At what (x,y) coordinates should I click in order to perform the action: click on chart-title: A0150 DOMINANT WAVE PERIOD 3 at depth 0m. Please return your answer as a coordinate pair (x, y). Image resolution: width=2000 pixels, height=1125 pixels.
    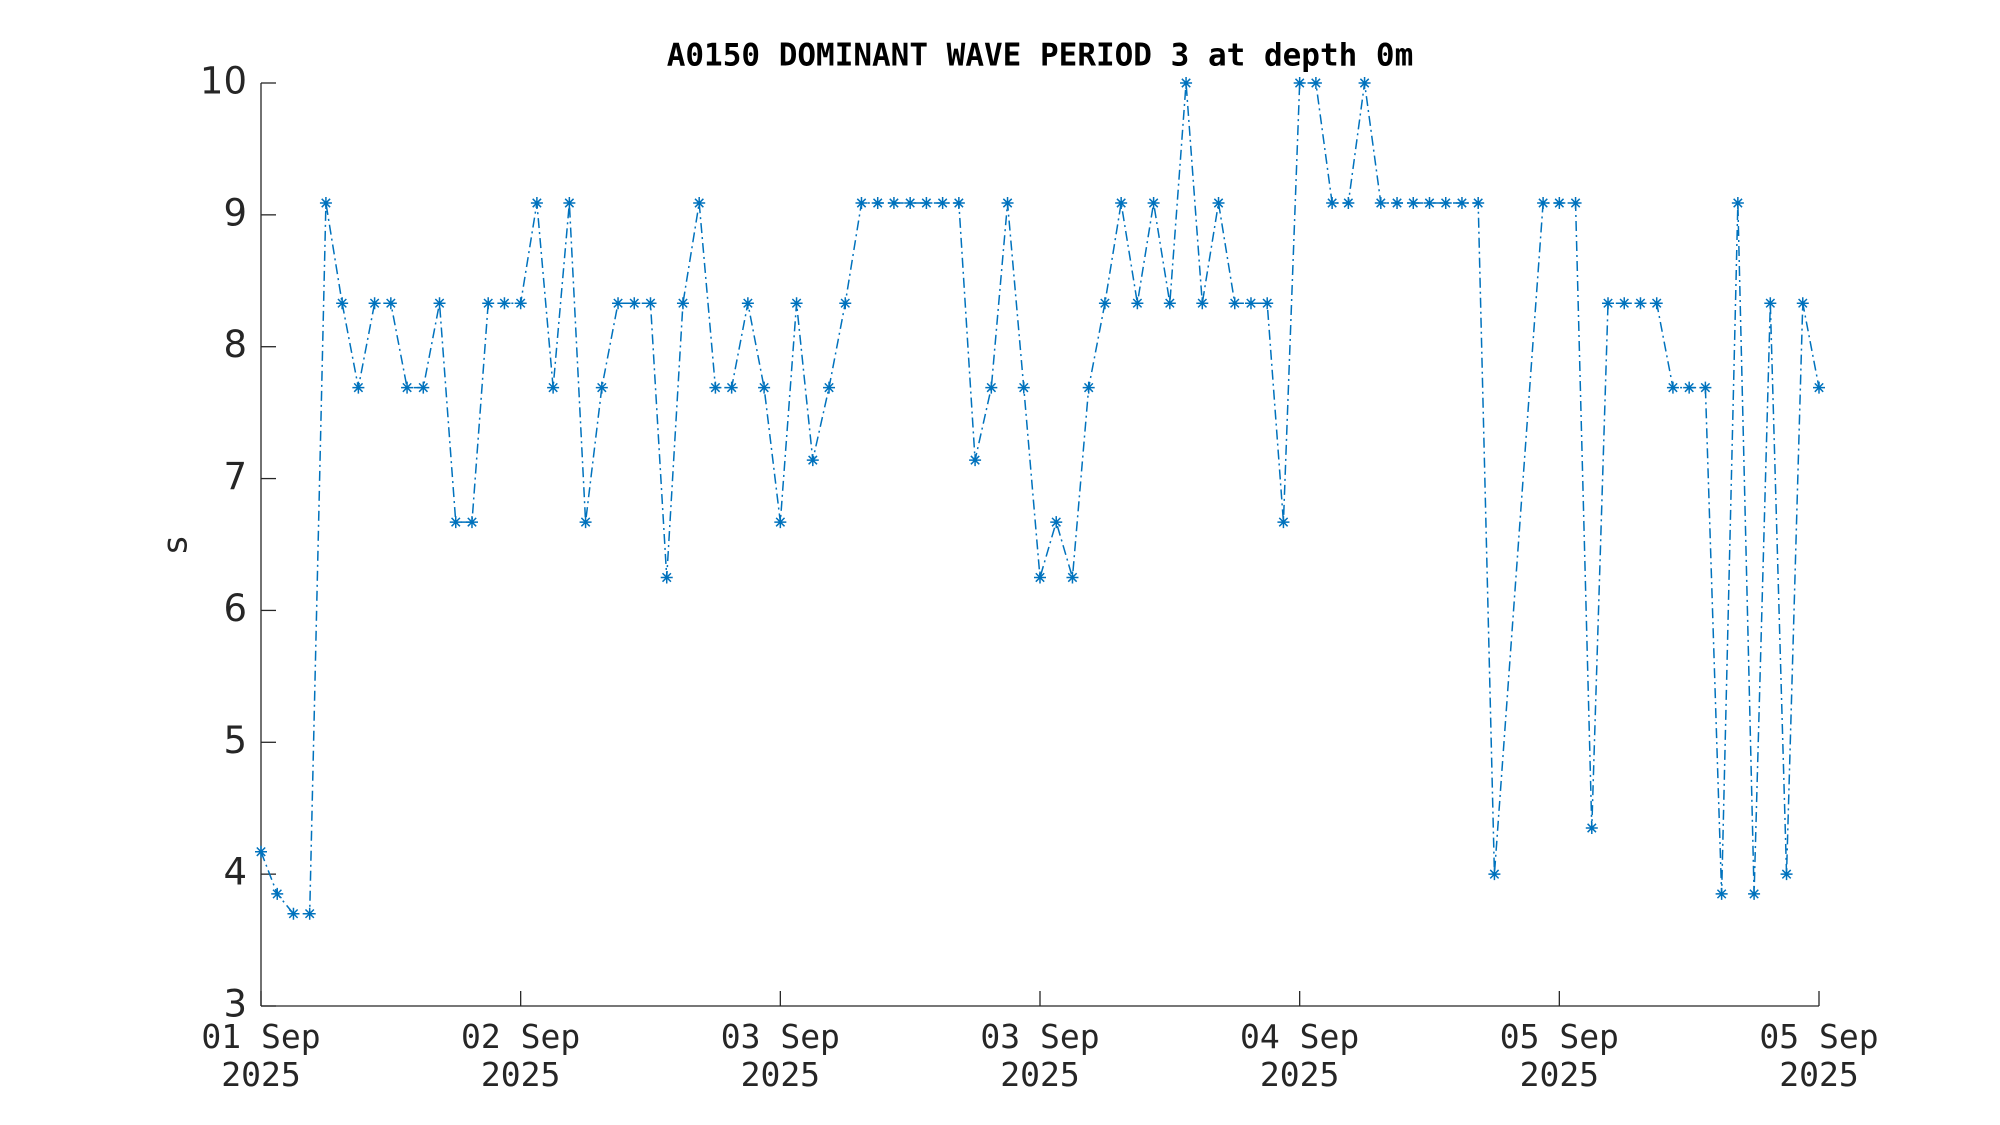
    Looking at the image, I should click on (1040, 56).